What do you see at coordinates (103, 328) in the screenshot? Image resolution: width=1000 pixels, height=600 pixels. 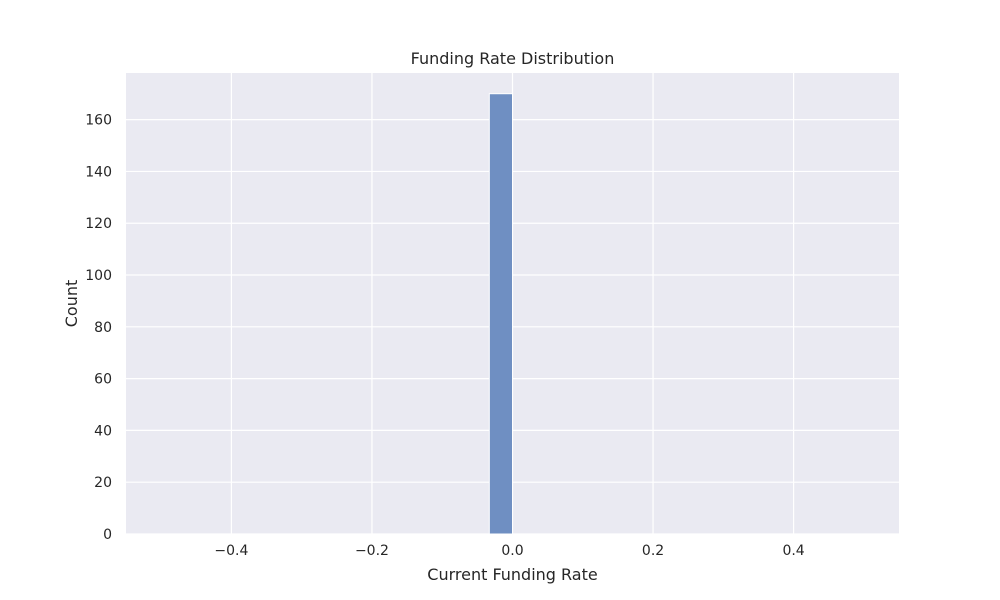 I see `y-tick-label: 80` at bounding box center [103, 328].